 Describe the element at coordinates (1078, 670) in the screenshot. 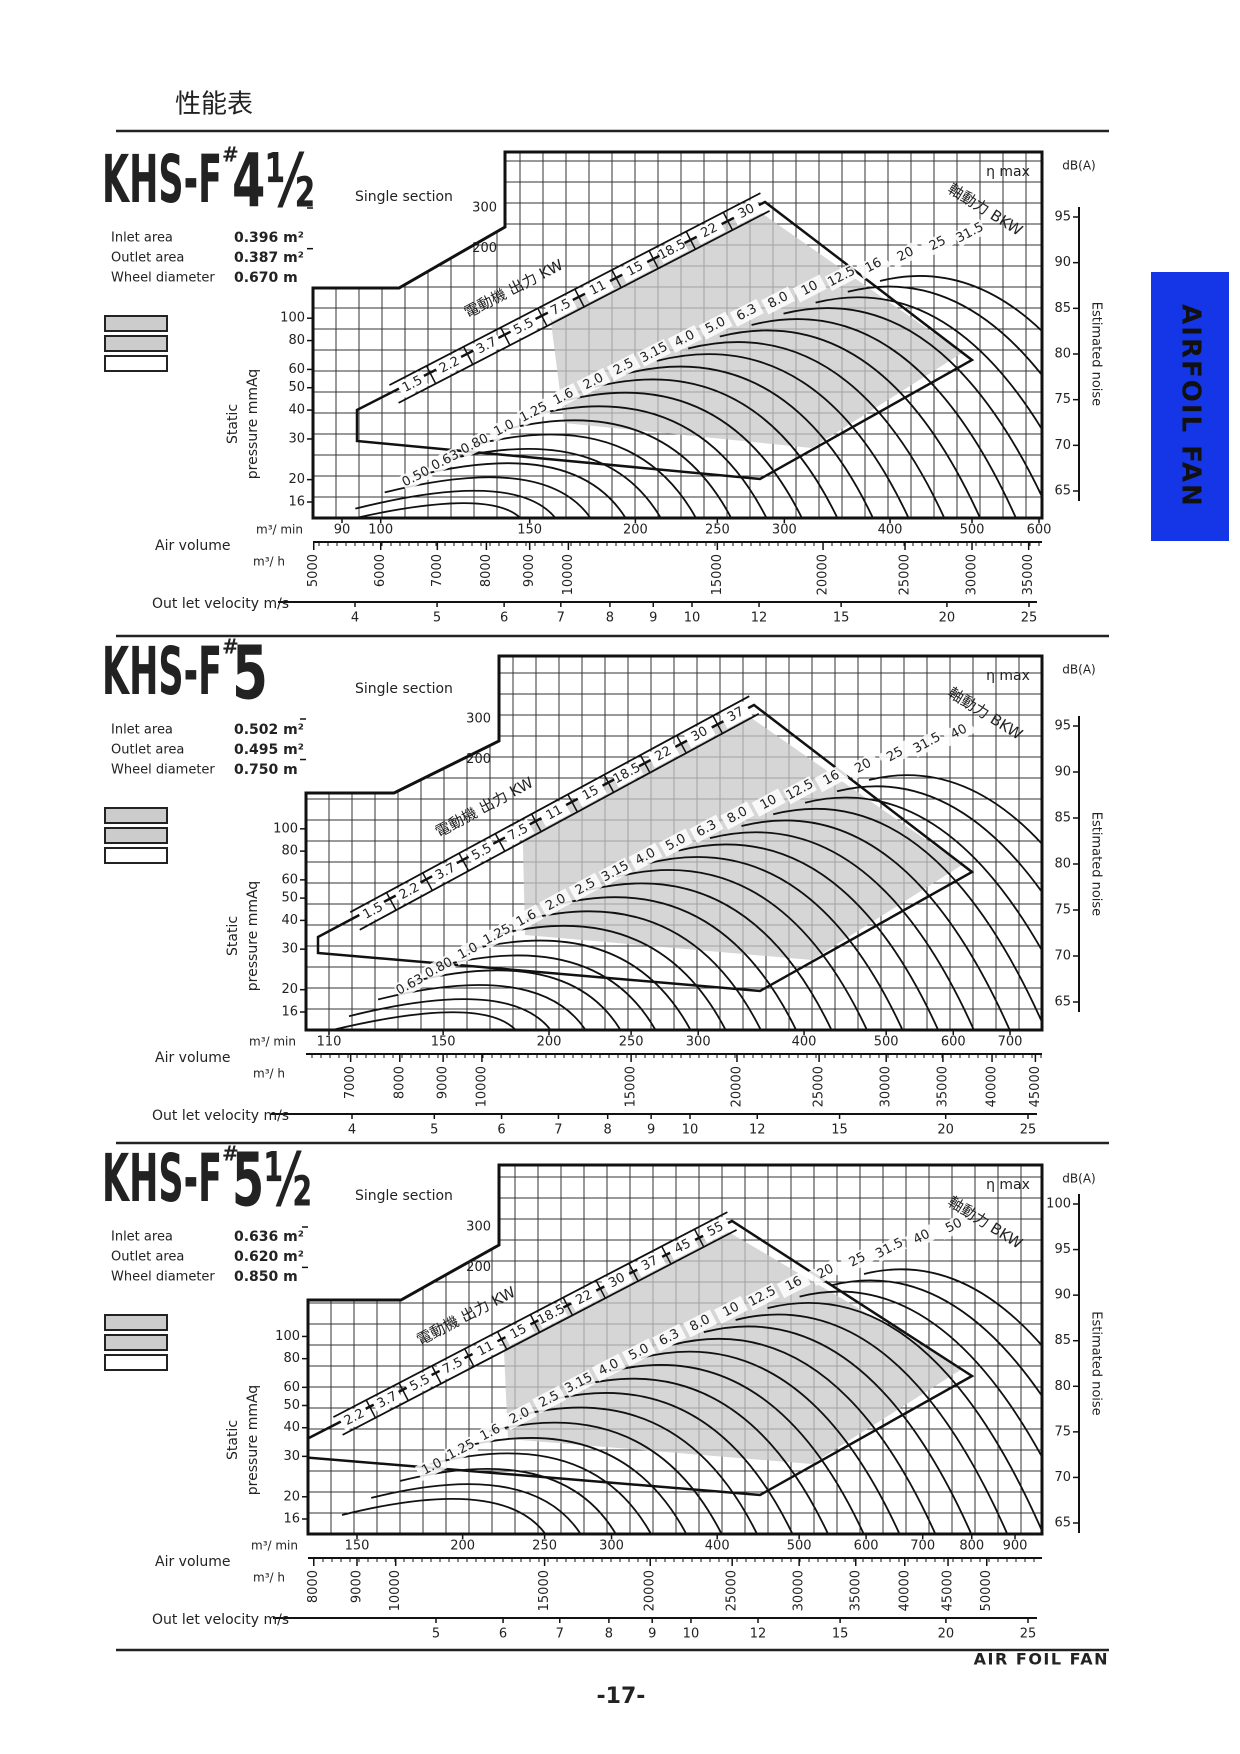

I see `y2-axis-unit: dB(A)` at that location.